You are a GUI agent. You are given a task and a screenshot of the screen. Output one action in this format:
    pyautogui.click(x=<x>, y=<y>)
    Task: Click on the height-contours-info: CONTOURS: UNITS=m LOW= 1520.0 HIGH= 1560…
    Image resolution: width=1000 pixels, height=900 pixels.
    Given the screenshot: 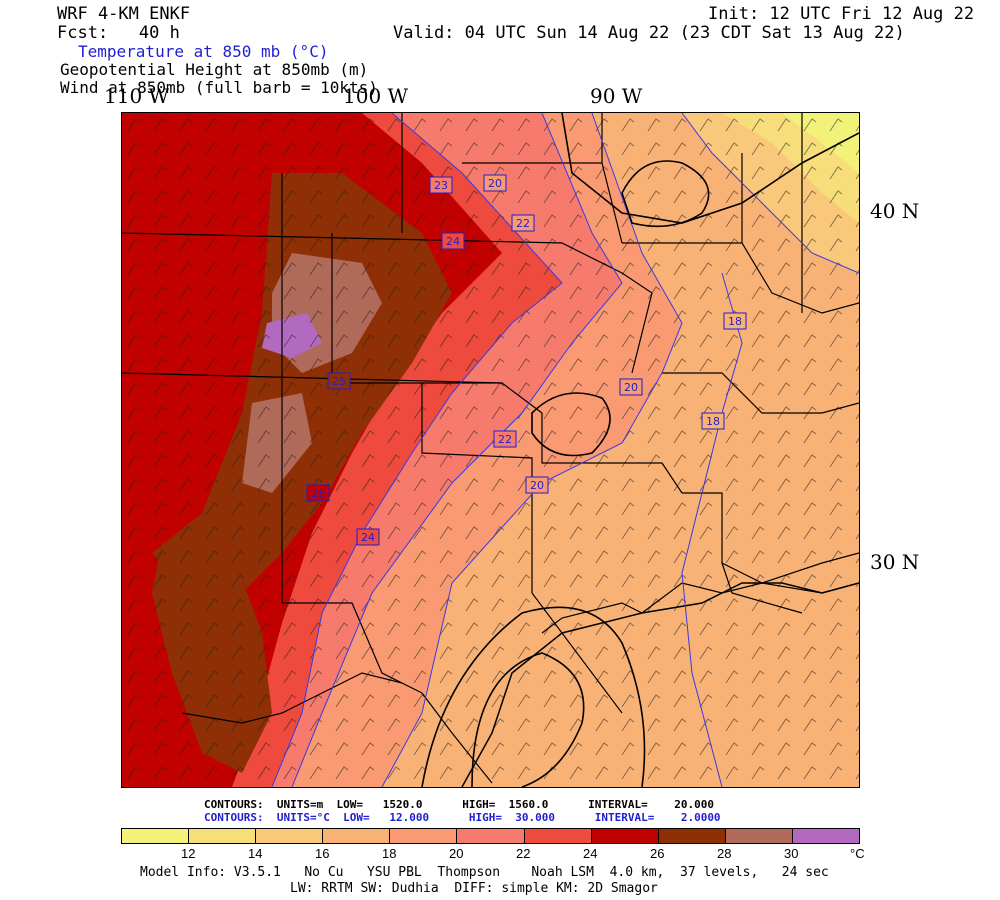 What is the action you would take?
    pyautogui.click(x=459, y=804)
    